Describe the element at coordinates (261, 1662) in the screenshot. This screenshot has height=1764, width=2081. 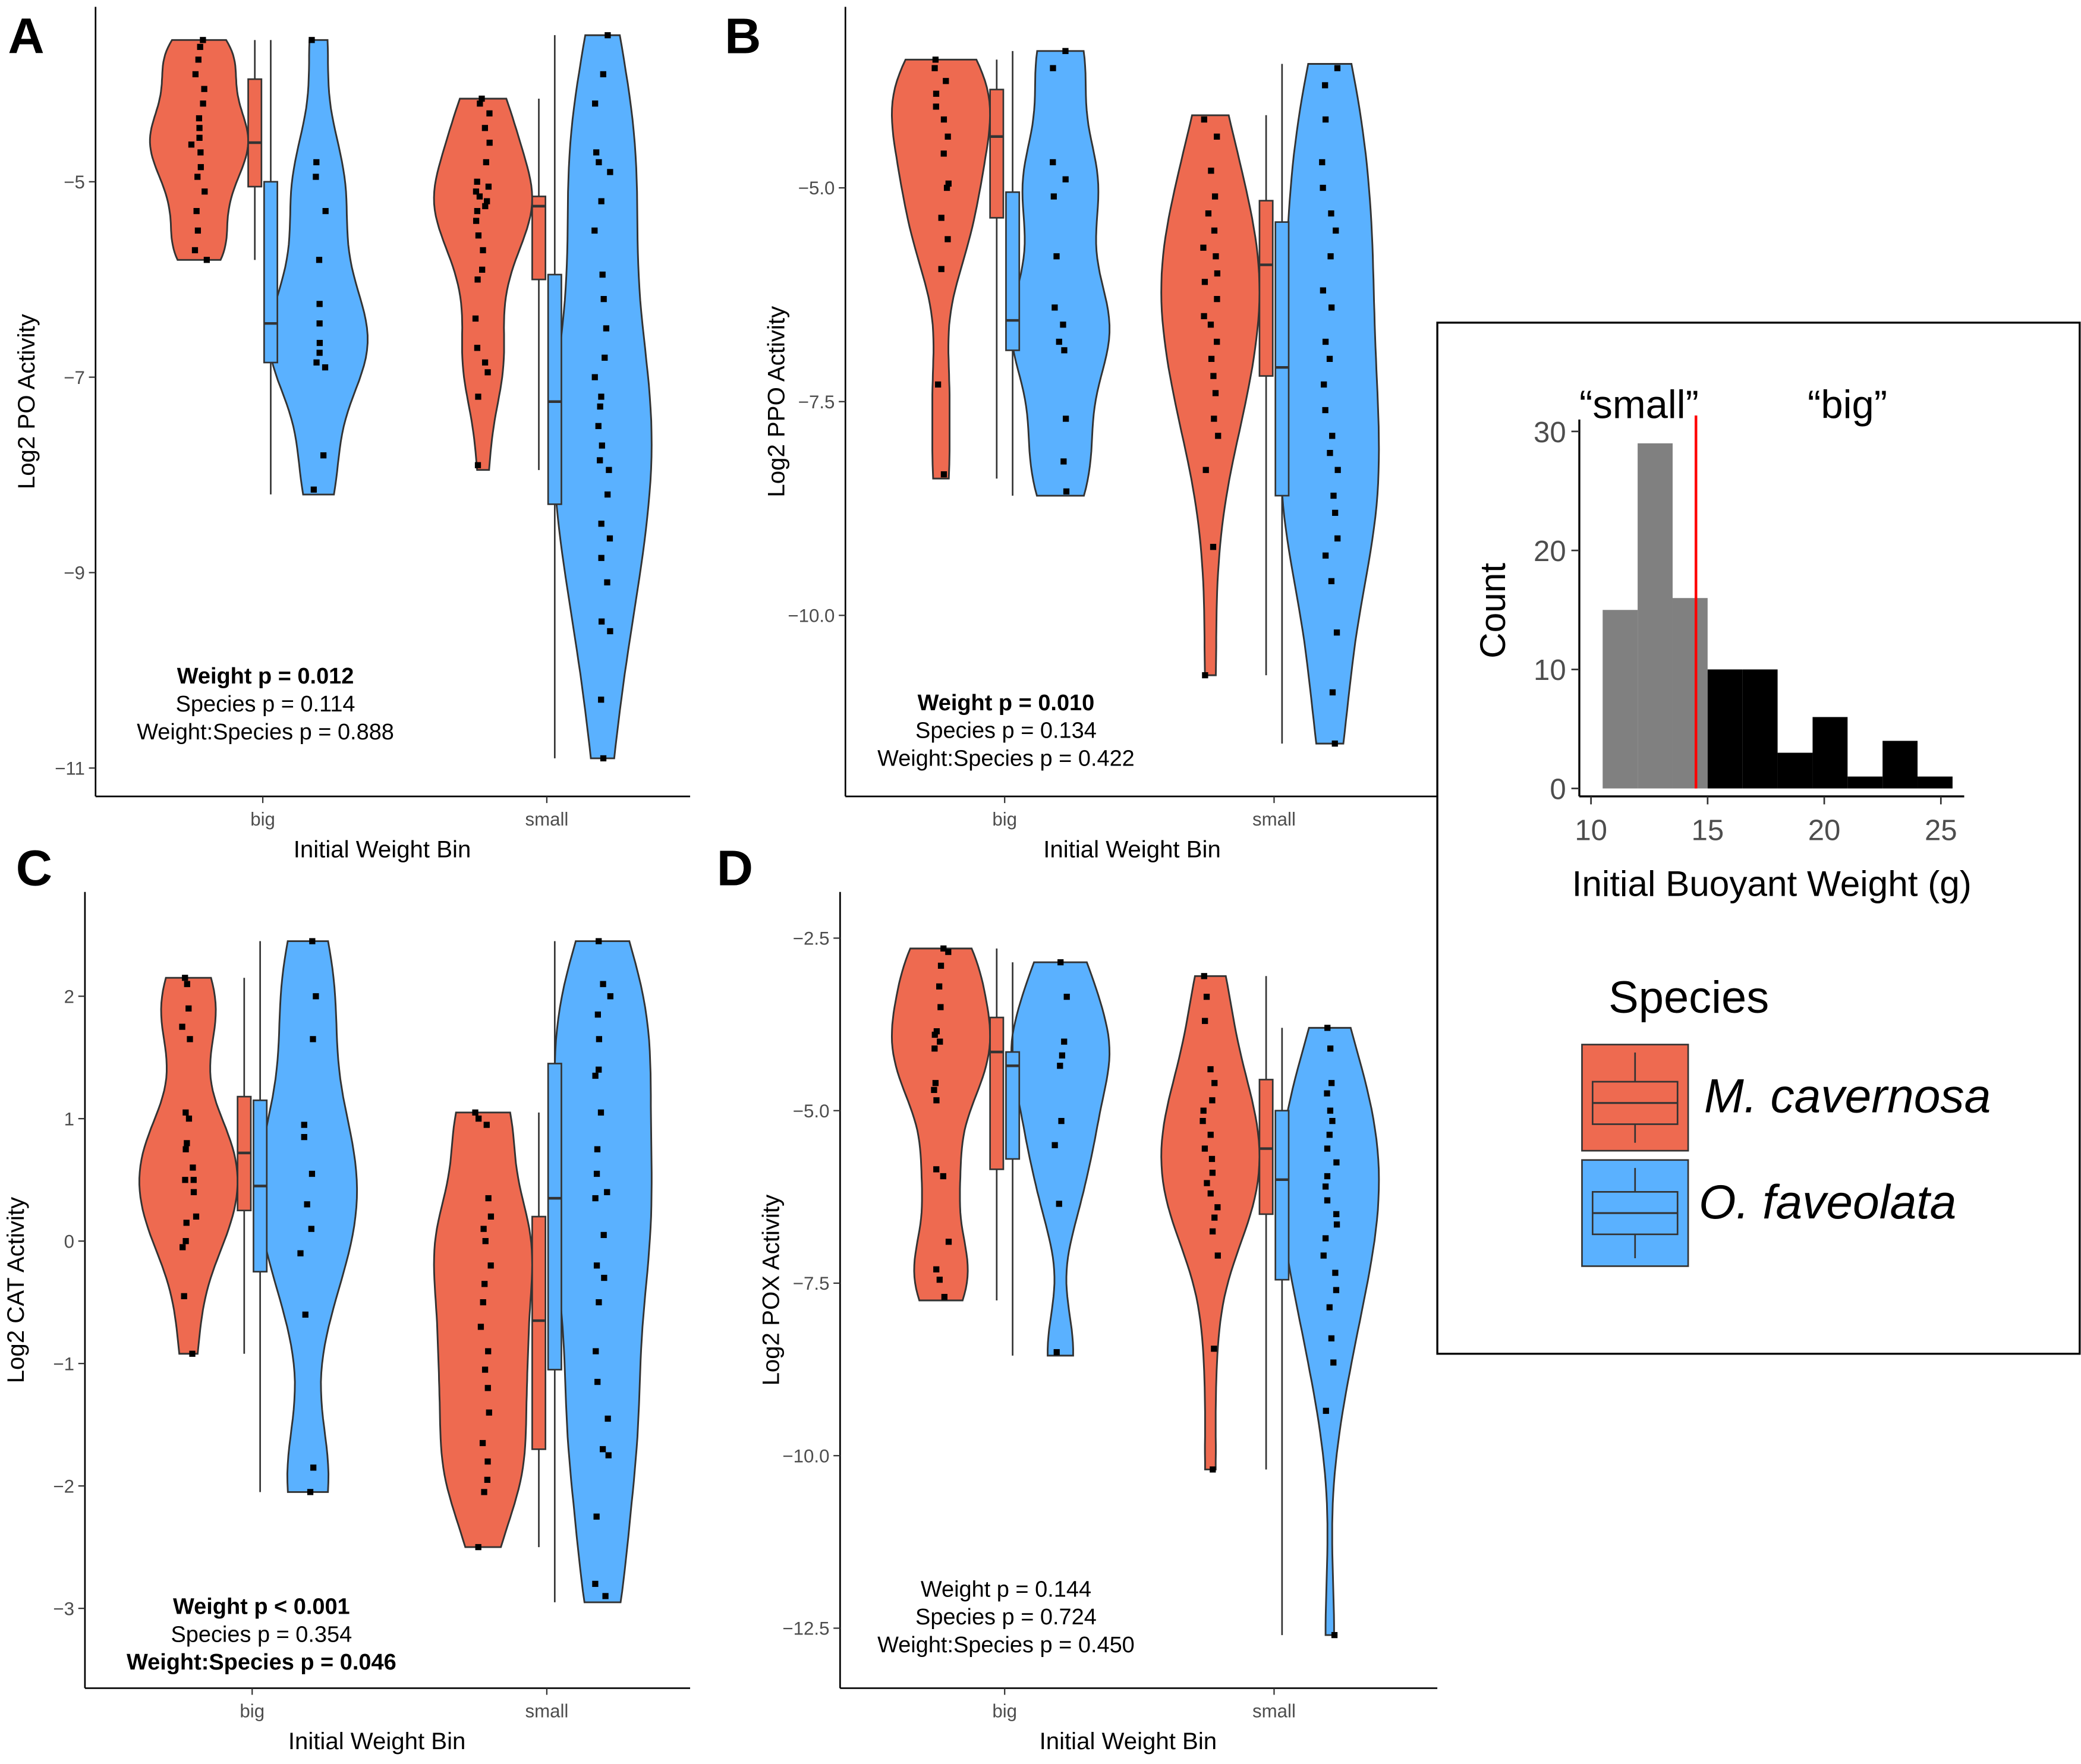
I see `stat-line: Weight:Species p = 0.046` at that location.